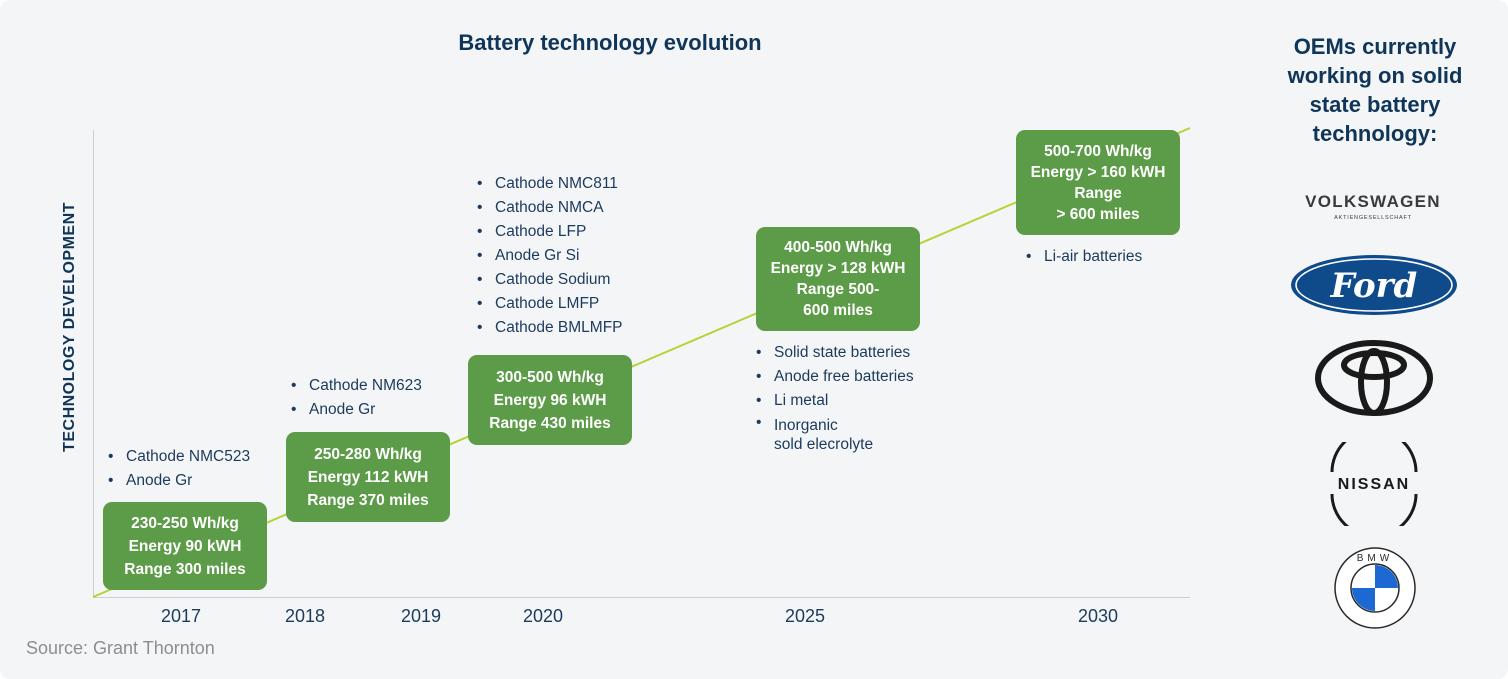  Describe the element at coordinates (1098, 172) in the screenshot. I see `box-line: Energy > 160 kWH` at that location.